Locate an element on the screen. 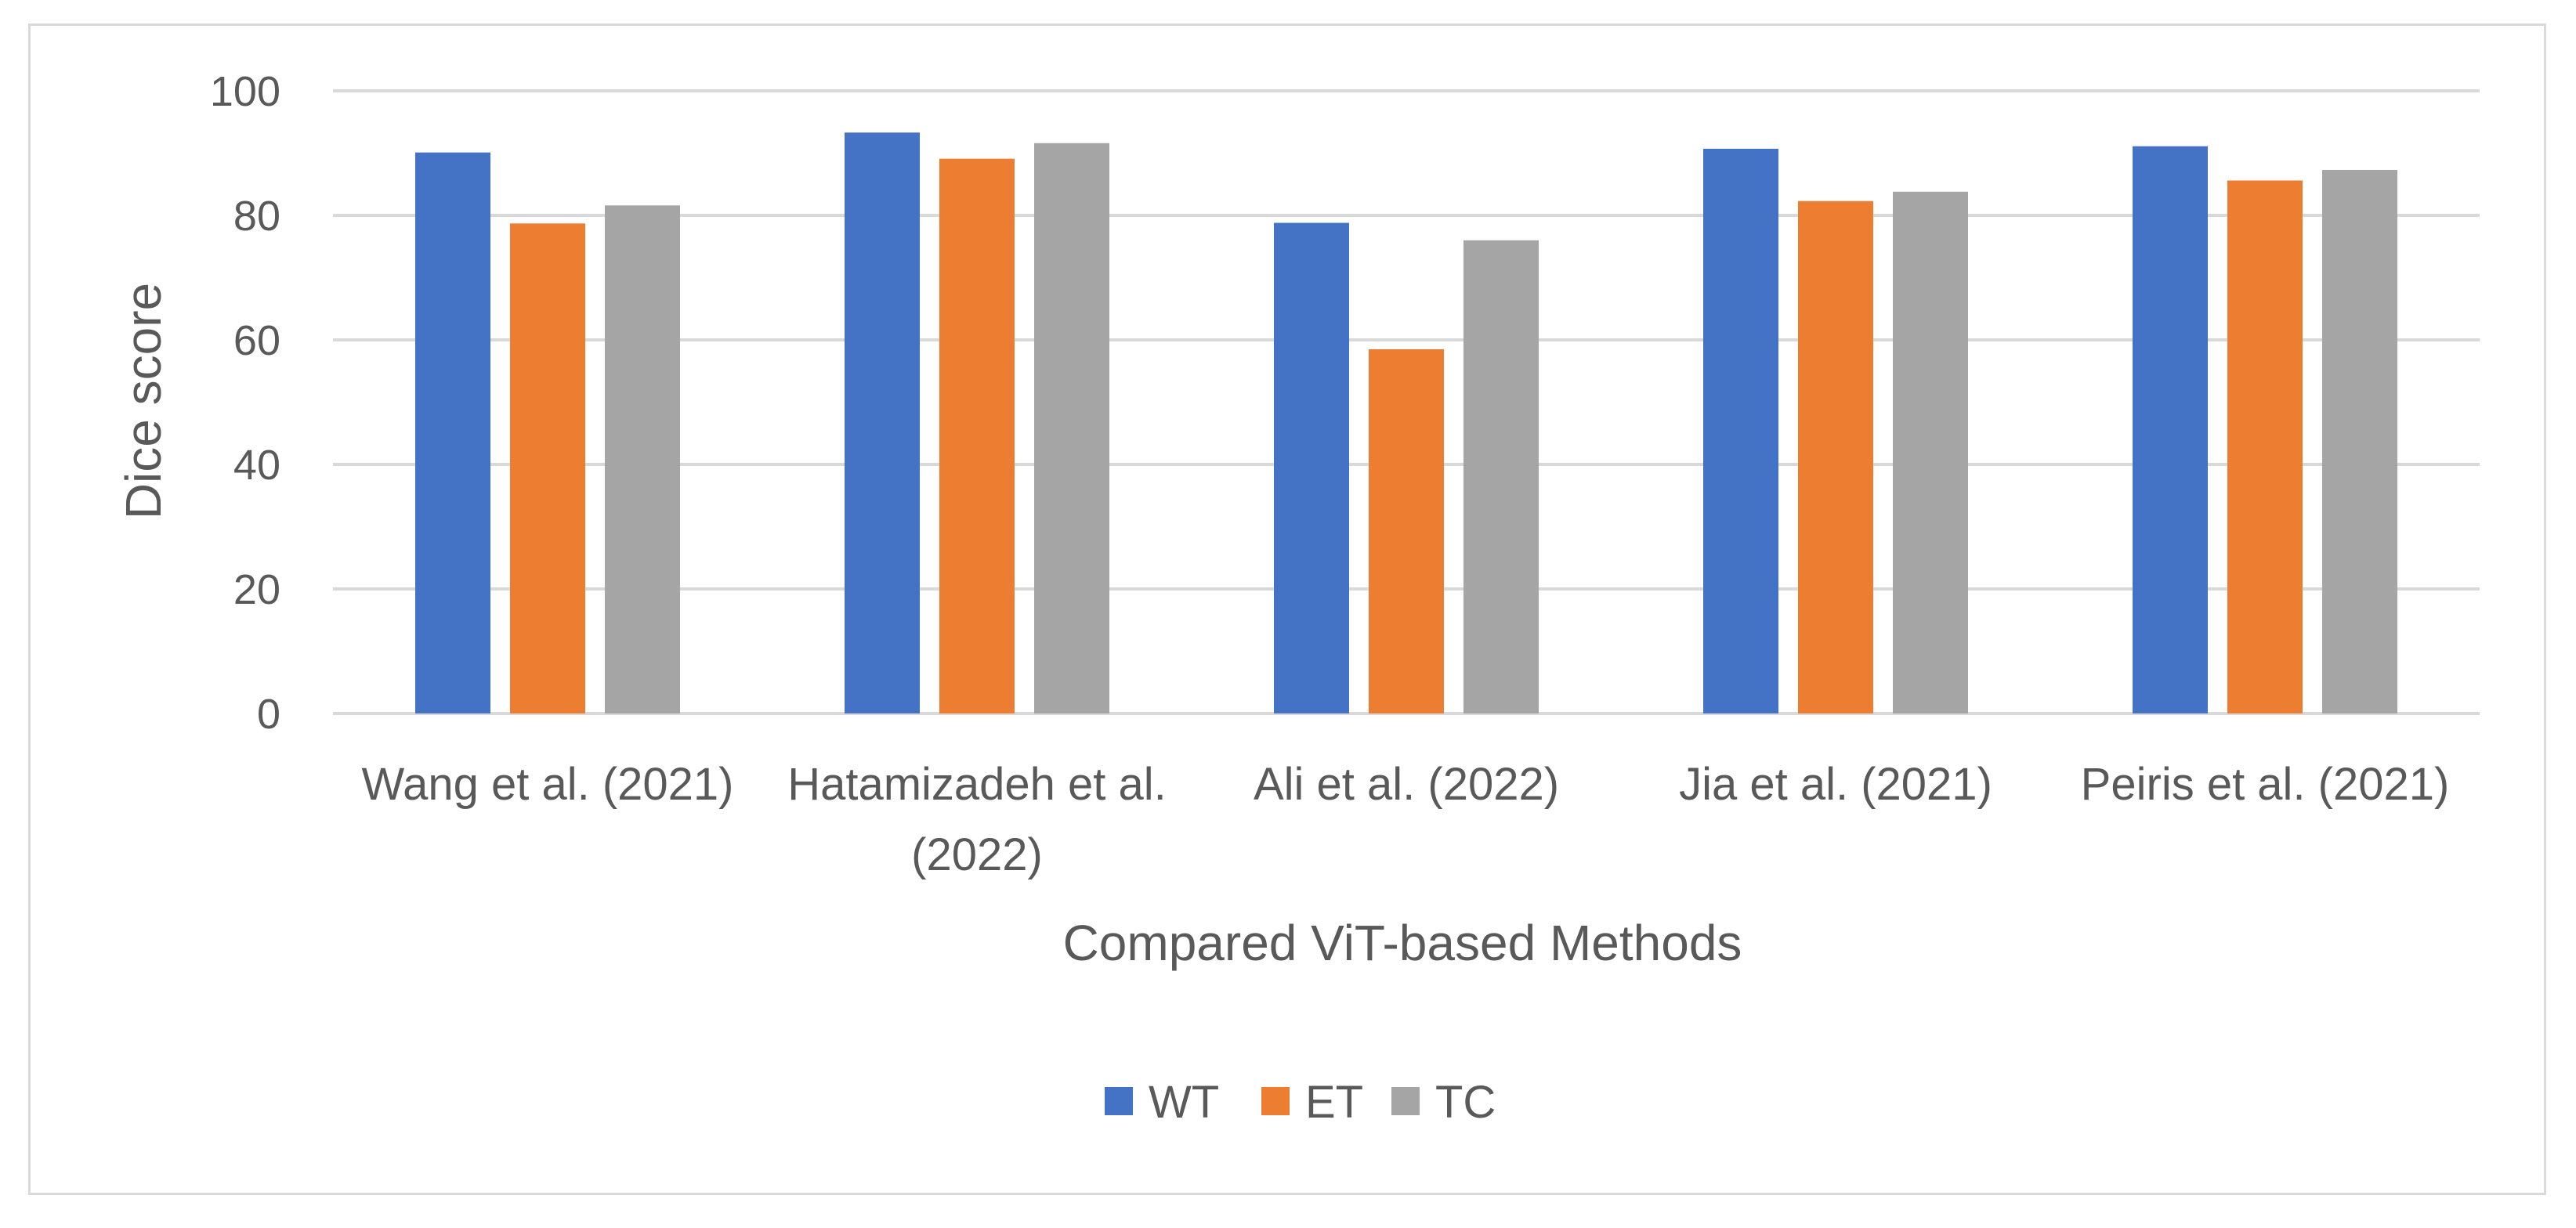  legend: WT ET TC is located at coordinates (1300, 1102).